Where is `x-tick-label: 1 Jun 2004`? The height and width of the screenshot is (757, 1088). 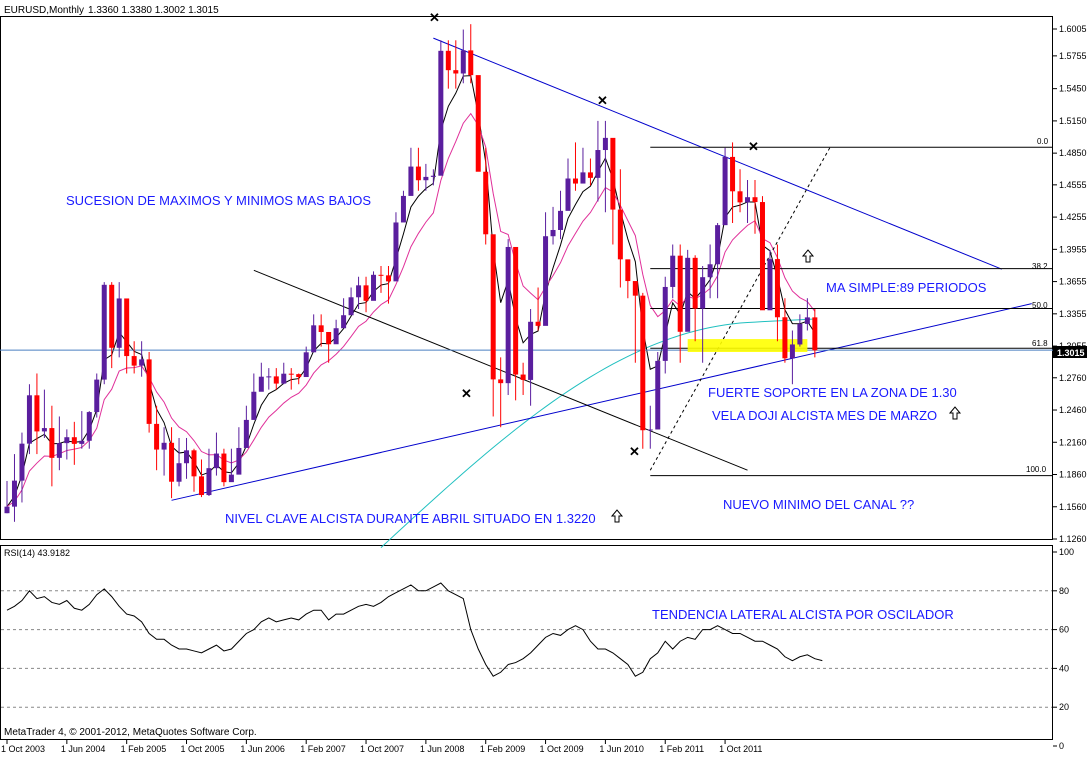 x-tick-label: 1 Jun 2004 is located at coordinates (83, 749).